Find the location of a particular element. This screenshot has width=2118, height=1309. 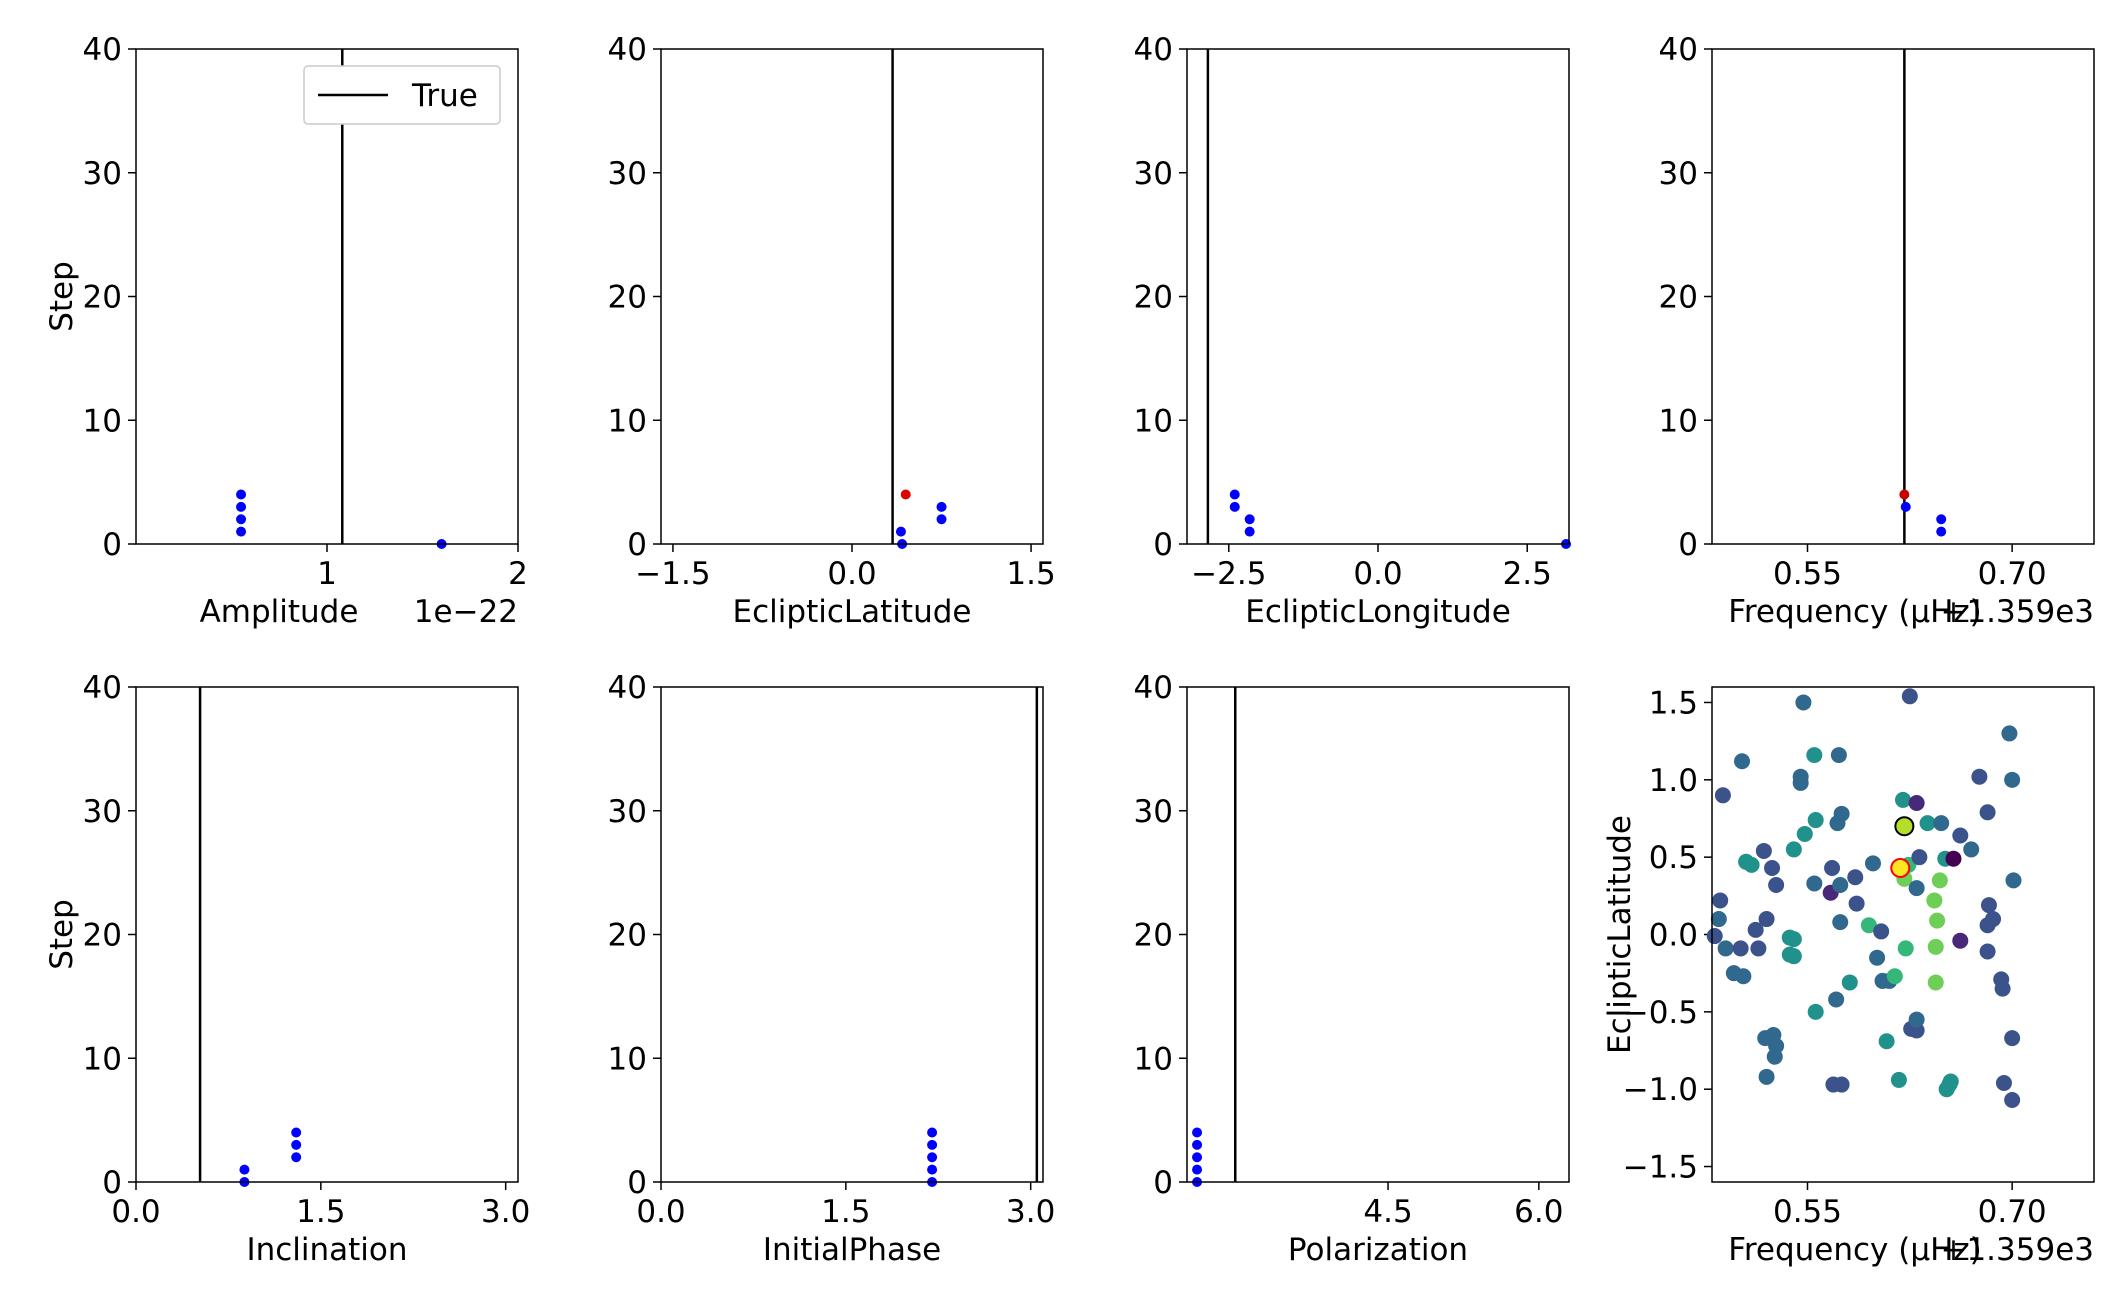

x-axis-label: EclipticLatitude is located at coordinates (852, 612).